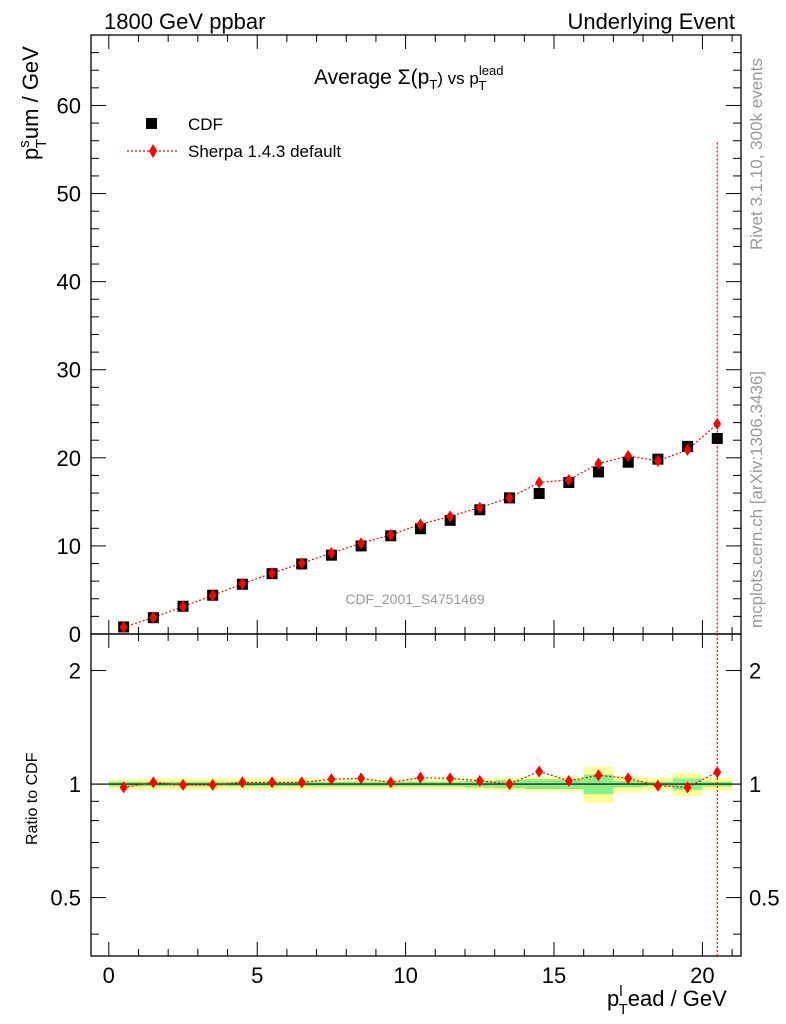 The width and height of the screenshot is (786, 1024). Describe the element at coordinates (702, 975) in the screenshot. I see `x-tick-label: 20` at that location.